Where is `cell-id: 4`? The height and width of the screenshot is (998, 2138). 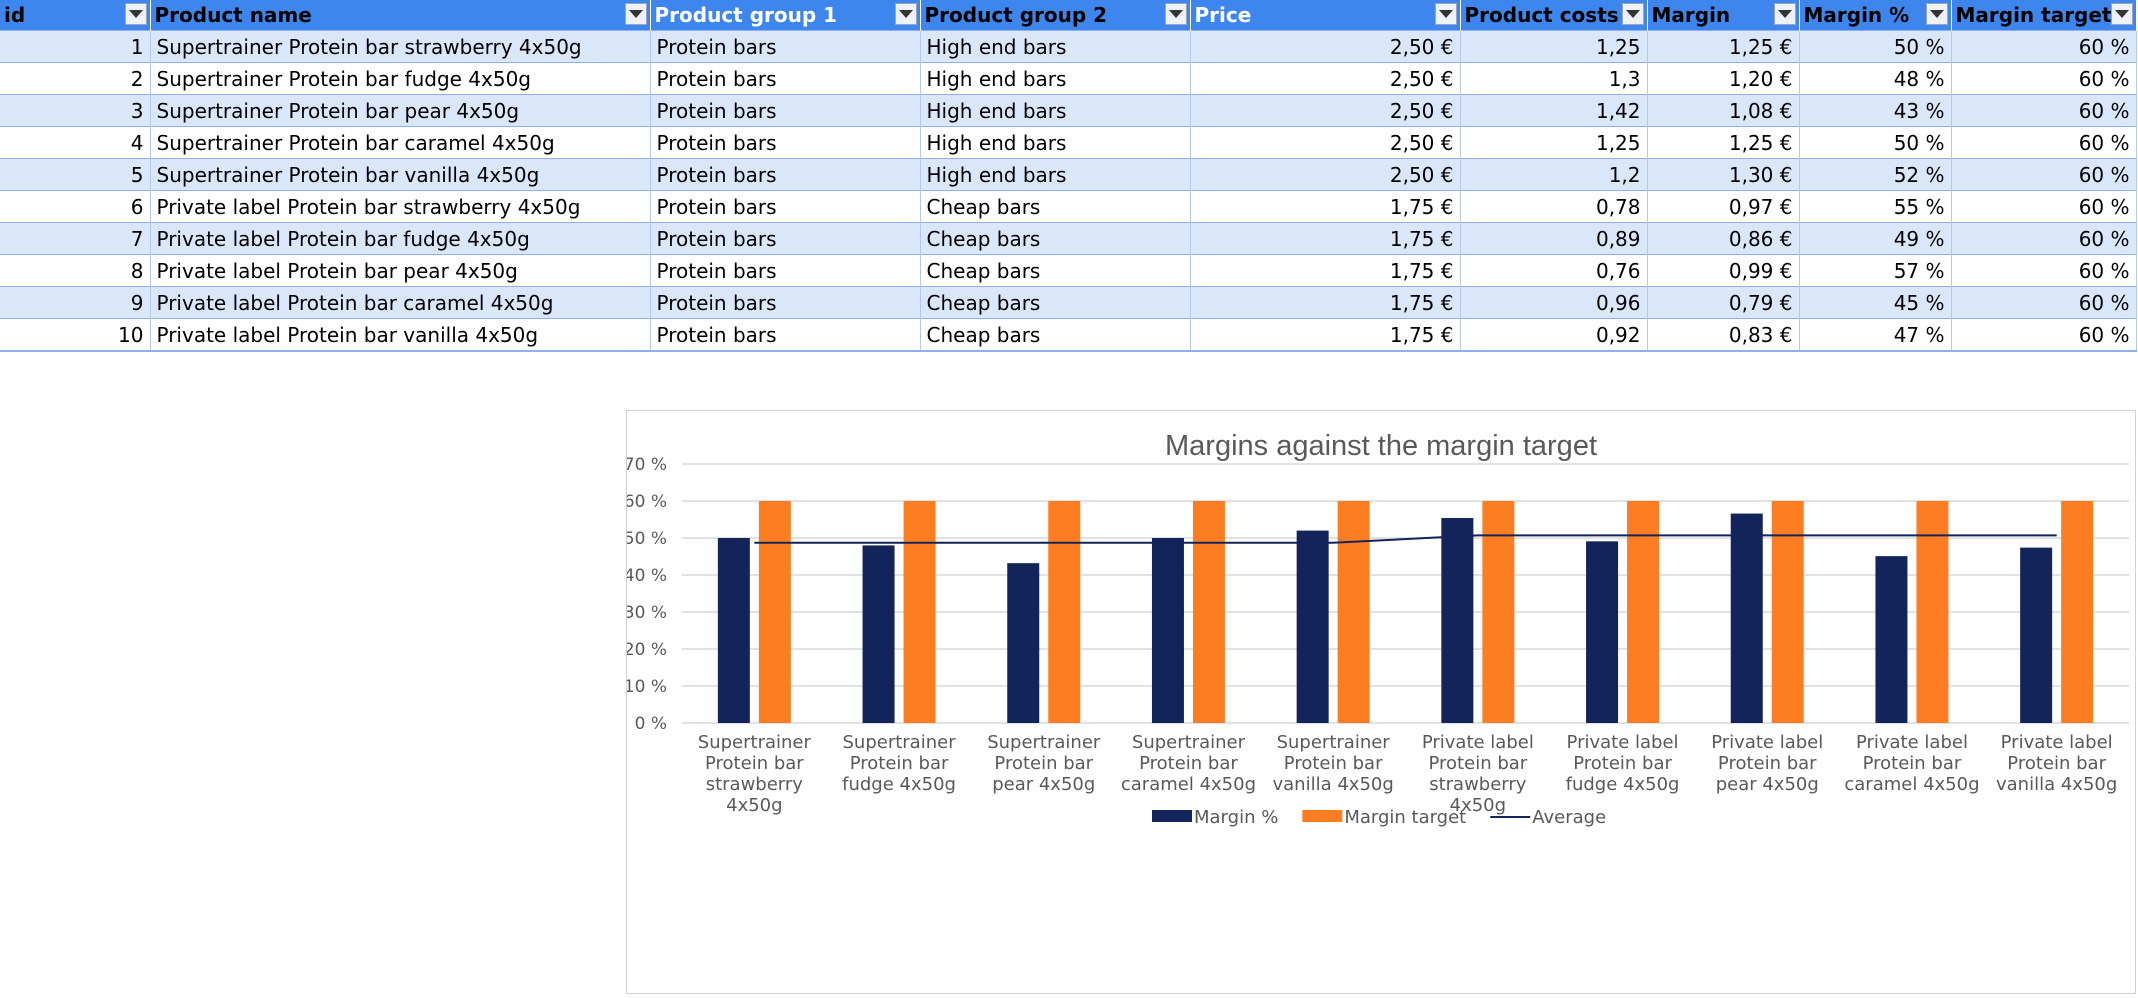 cell-id: 4 is located at coordinates (75, 142).